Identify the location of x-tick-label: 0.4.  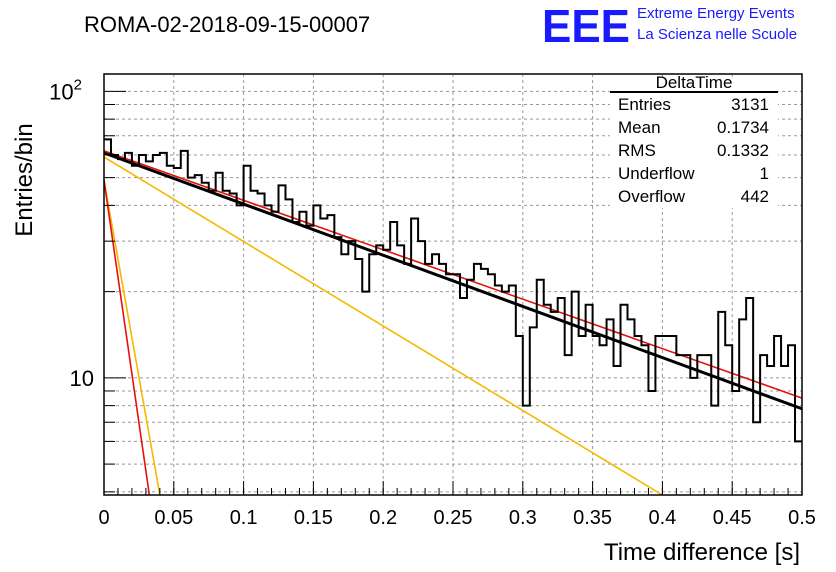
(662, 518).